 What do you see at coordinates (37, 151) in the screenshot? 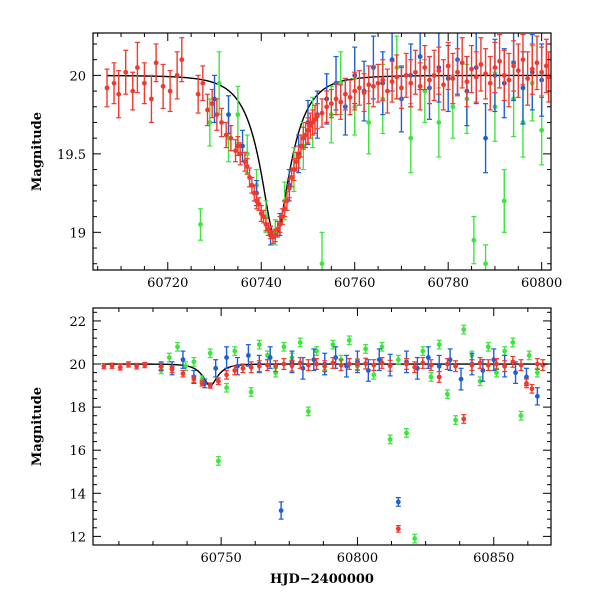
I see `y-axis-label: Magnitude` at bounding box center [37, 151].